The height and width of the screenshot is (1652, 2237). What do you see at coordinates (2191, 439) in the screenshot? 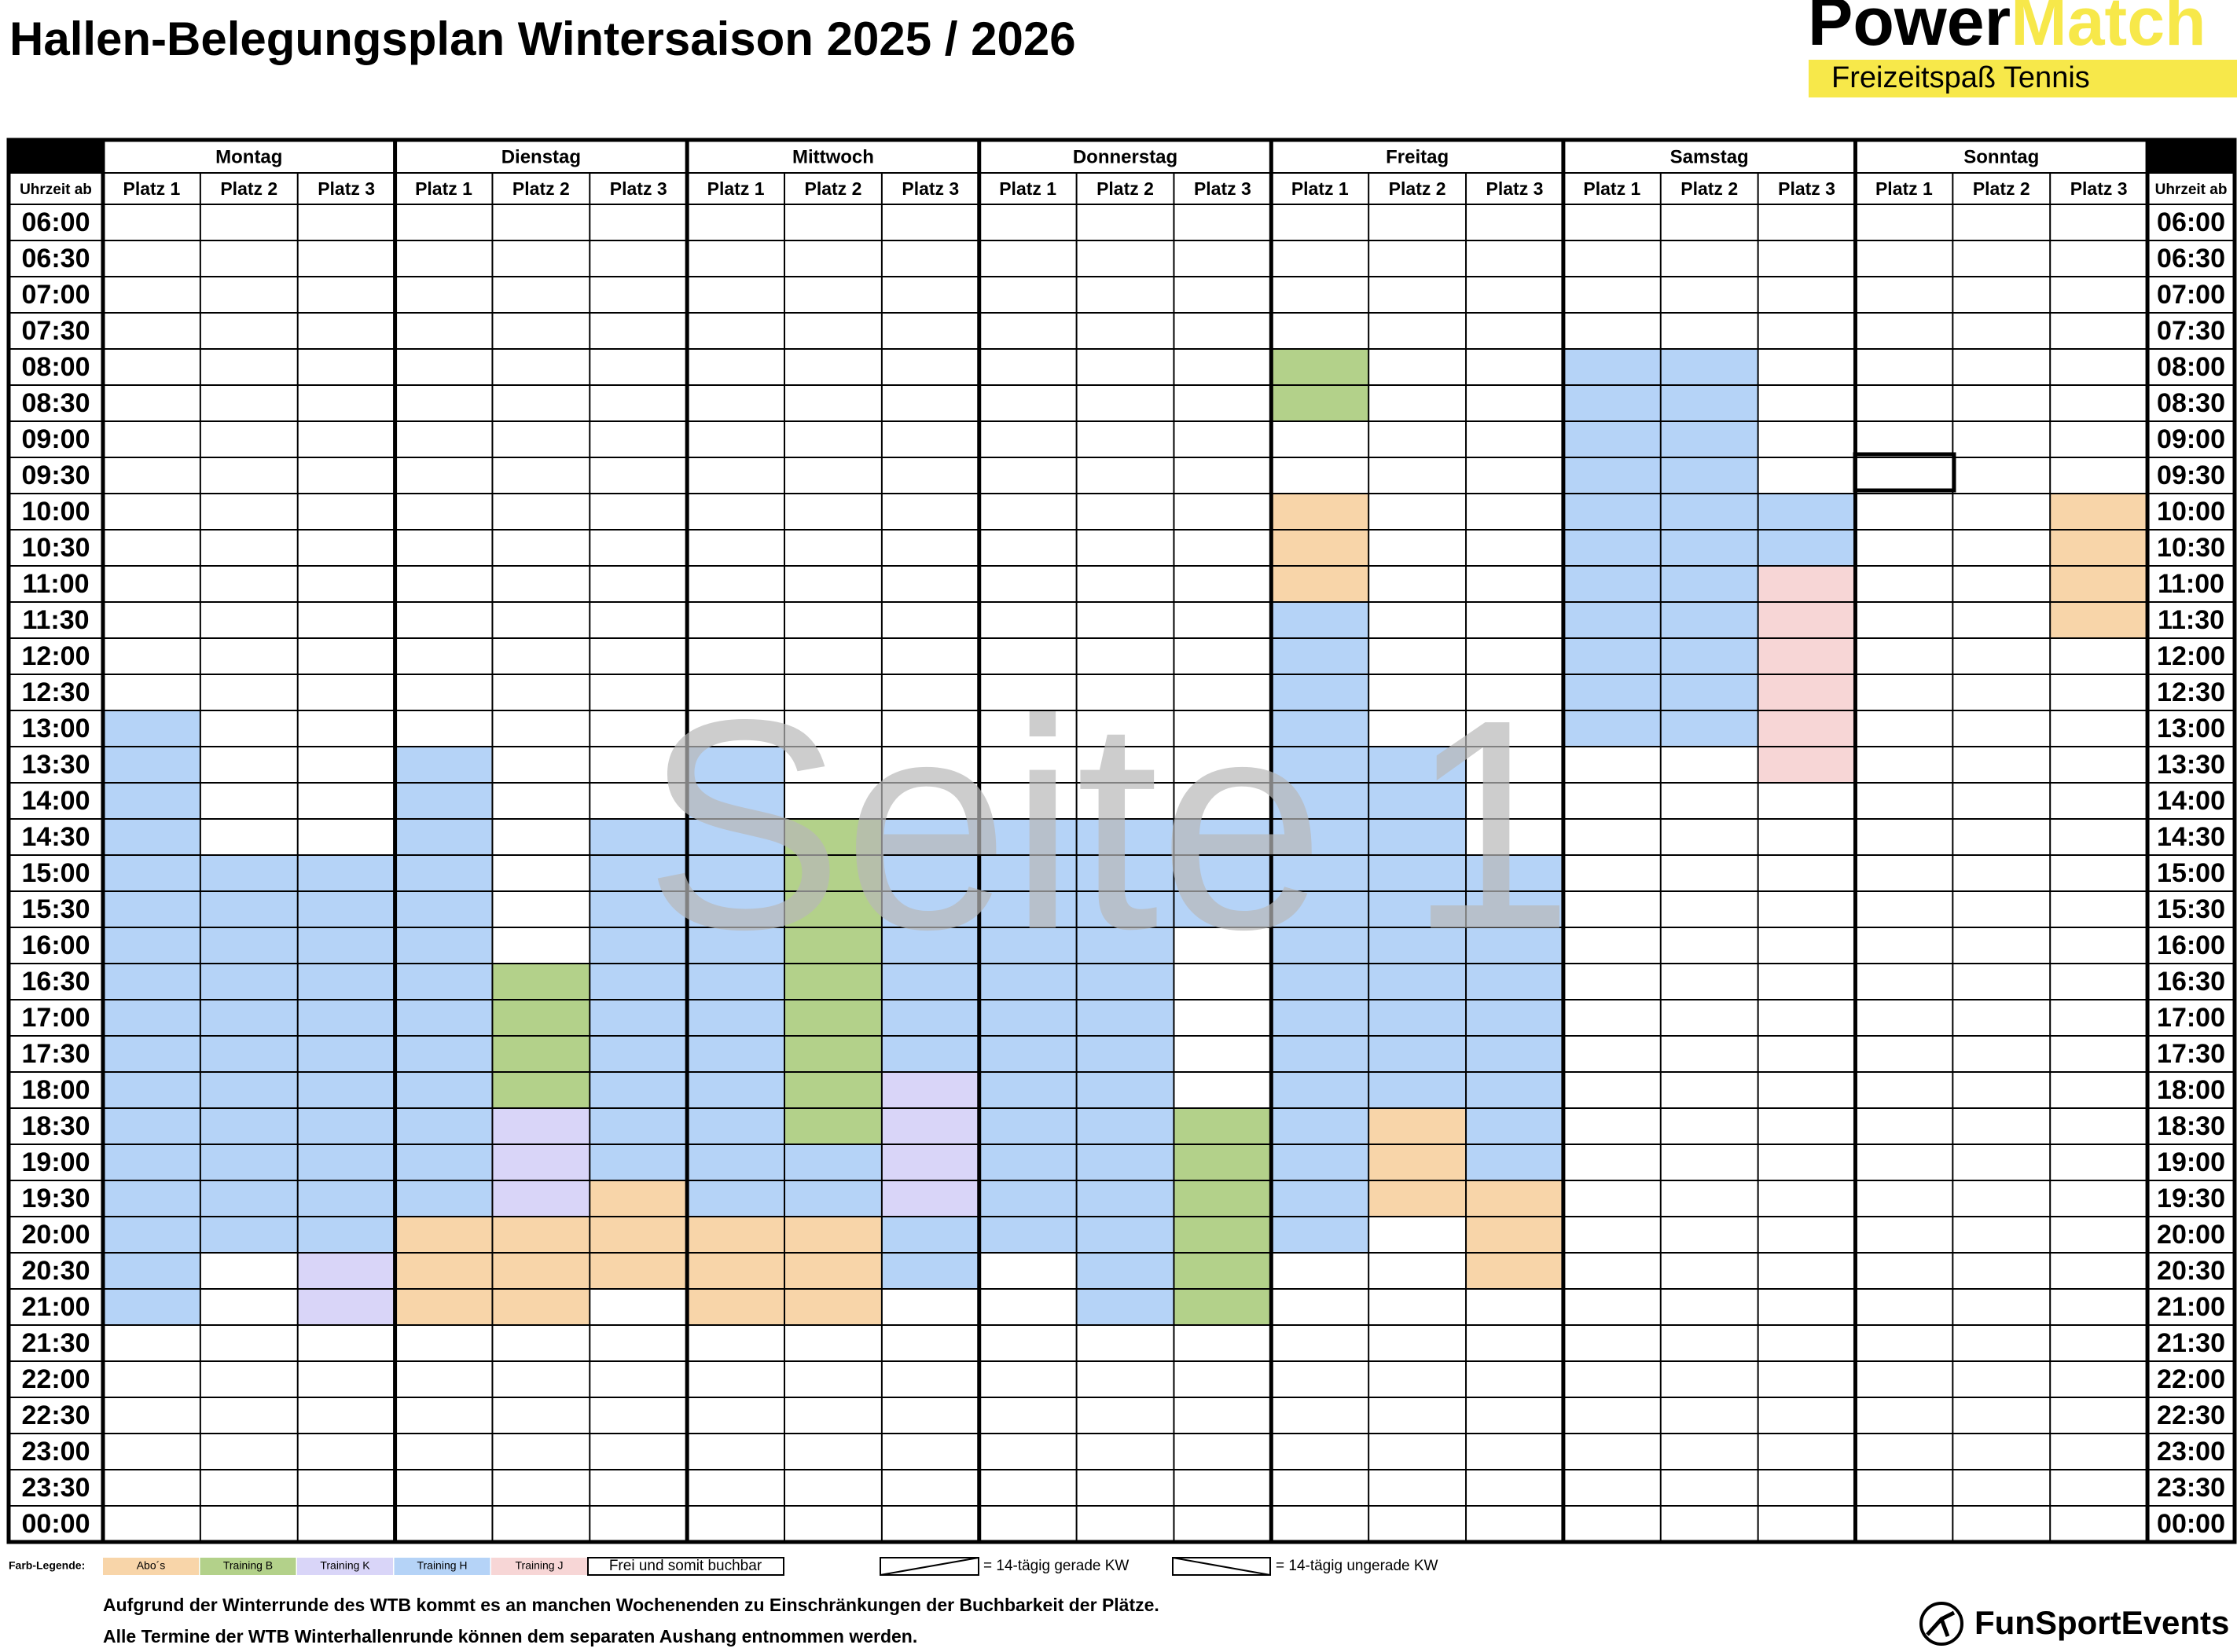
I see `time-label: 09:00` at bounding box center [2191, 439].